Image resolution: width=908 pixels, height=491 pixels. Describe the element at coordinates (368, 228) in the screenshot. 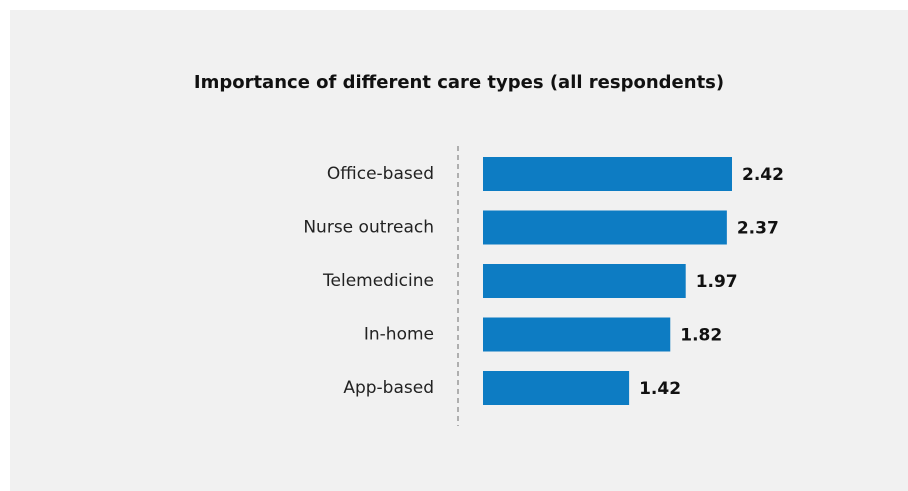

I see `category-label-nurse-outreach: Nurse outreach` at that location.